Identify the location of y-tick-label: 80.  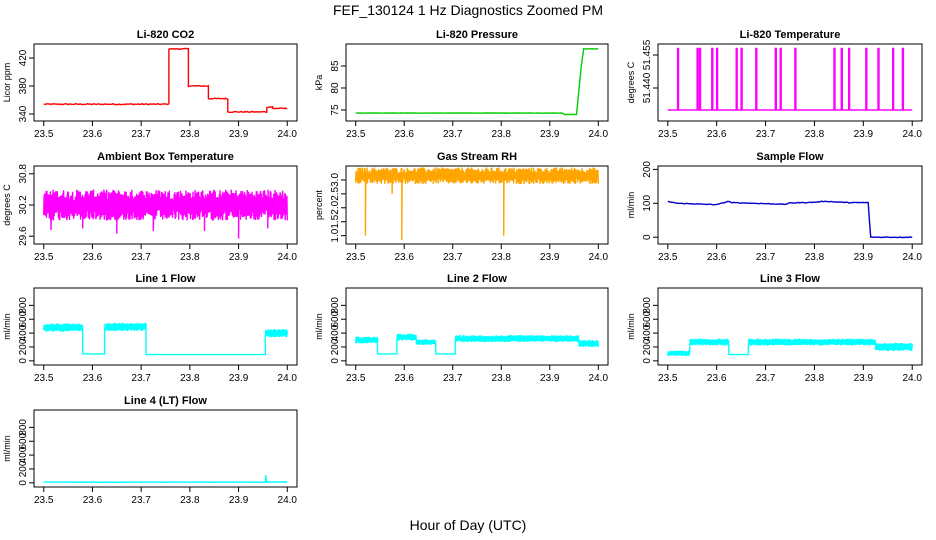
(335, 88).